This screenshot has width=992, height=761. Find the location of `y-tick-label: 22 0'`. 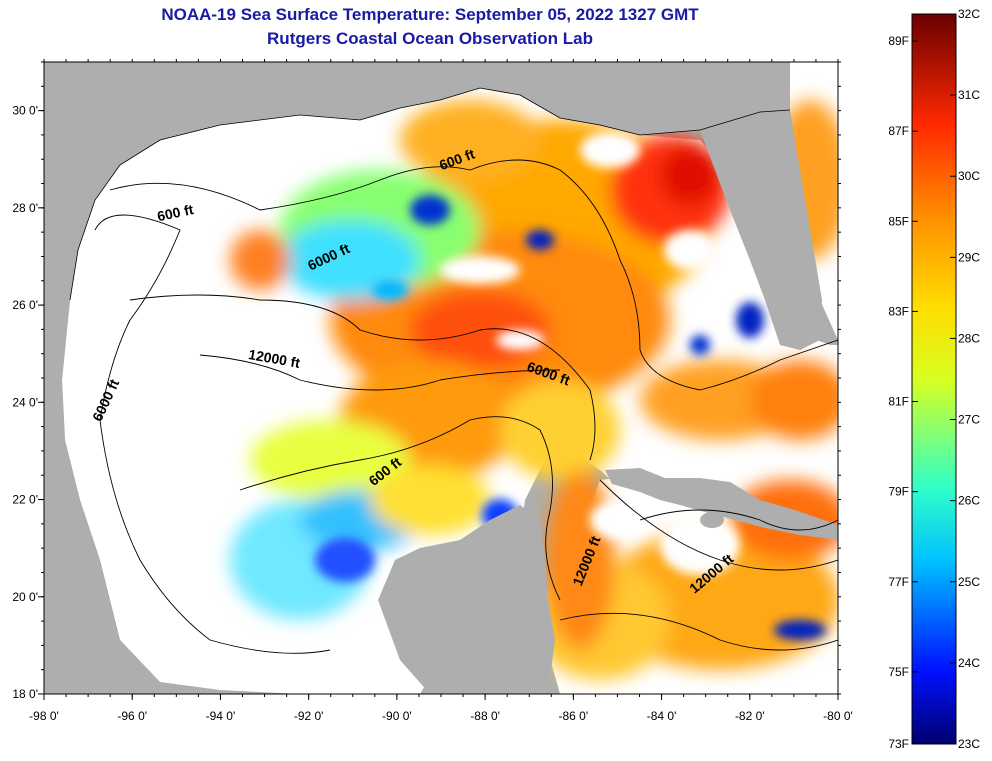

y-tick-label: 22 0' is located at coordinates (25, 500).